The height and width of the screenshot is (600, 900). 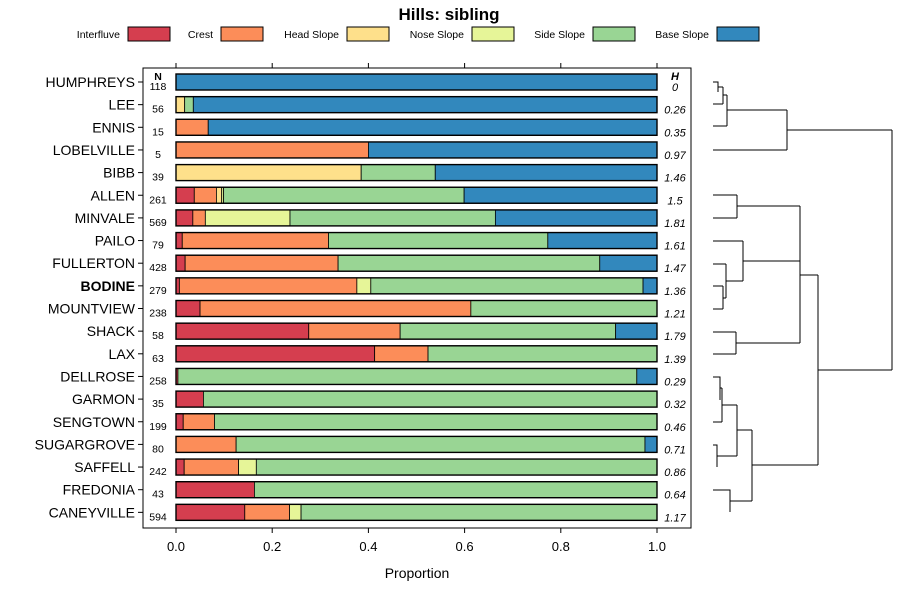 I want to click on h-value: 1.17, so click(x=675, y=518).